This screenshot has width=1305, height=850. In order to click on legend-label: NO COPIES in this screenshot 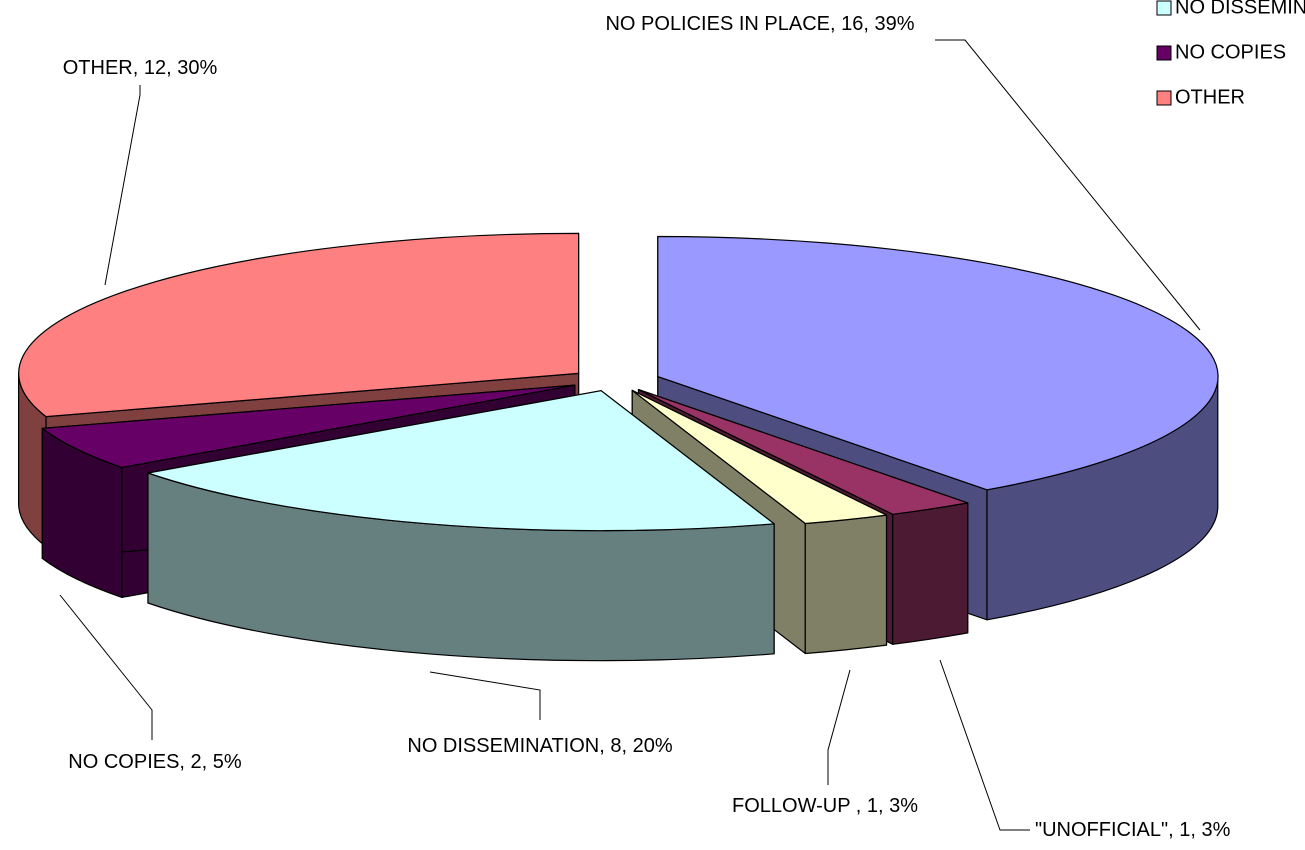, I will do `click(1230, 52)`.